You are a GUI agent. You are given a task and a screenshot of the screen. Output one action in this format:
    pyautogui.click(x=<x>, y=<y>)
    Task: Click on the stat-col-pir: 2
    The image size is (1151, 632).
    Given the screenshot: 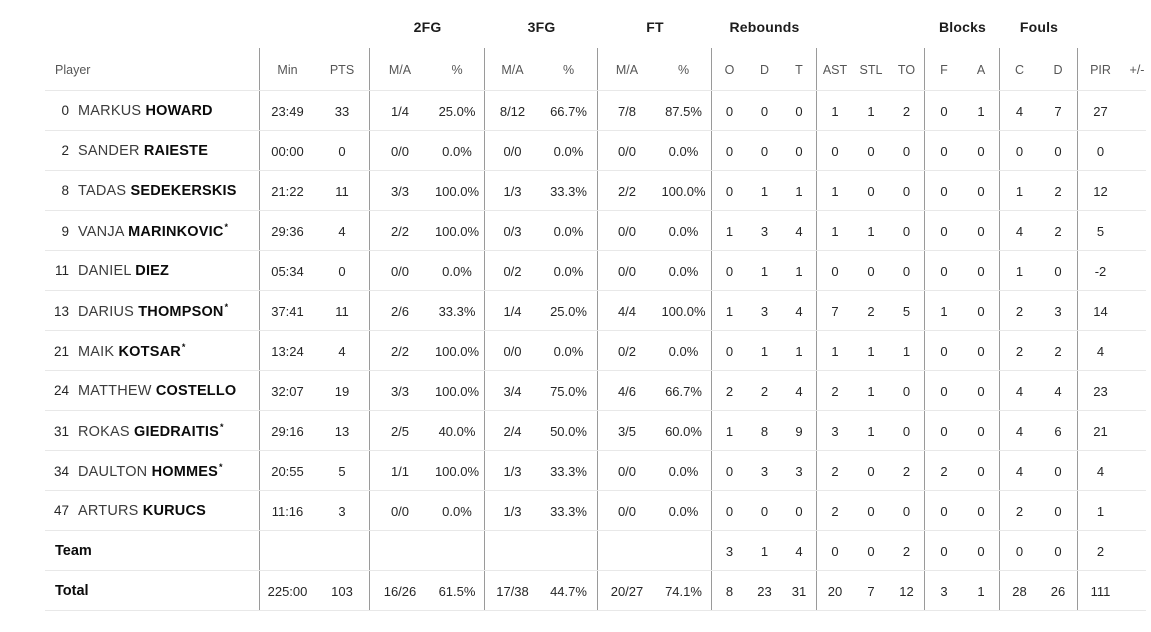 What is the action you would take?
    pyautogui.click(x=1100, y=551)
    